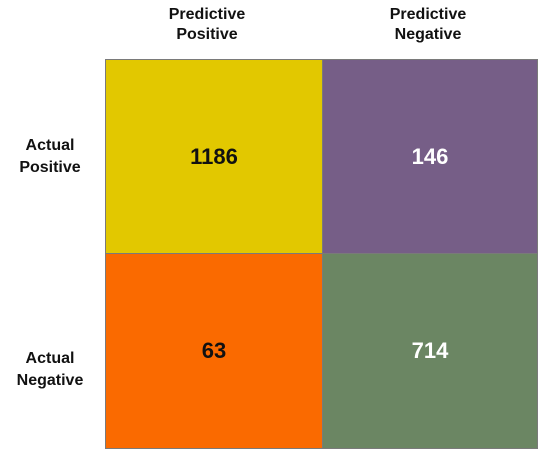 The height and width of the screenshot is (456, 550). I want to click on cell-value-false-negative: 146, so click(430, 156).